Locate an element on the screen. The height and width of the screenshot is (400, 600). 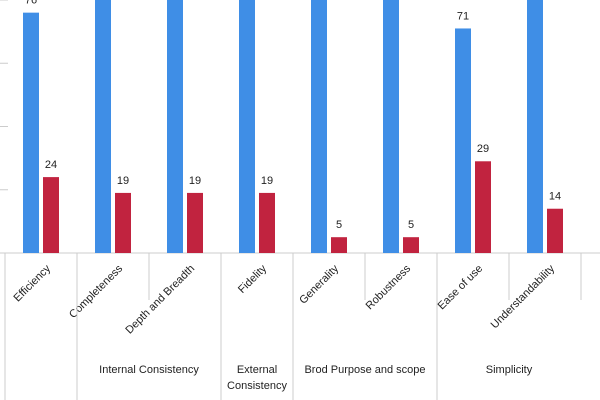
x-tick-label: Depth and Breadth is located at coordinates (160, 300).